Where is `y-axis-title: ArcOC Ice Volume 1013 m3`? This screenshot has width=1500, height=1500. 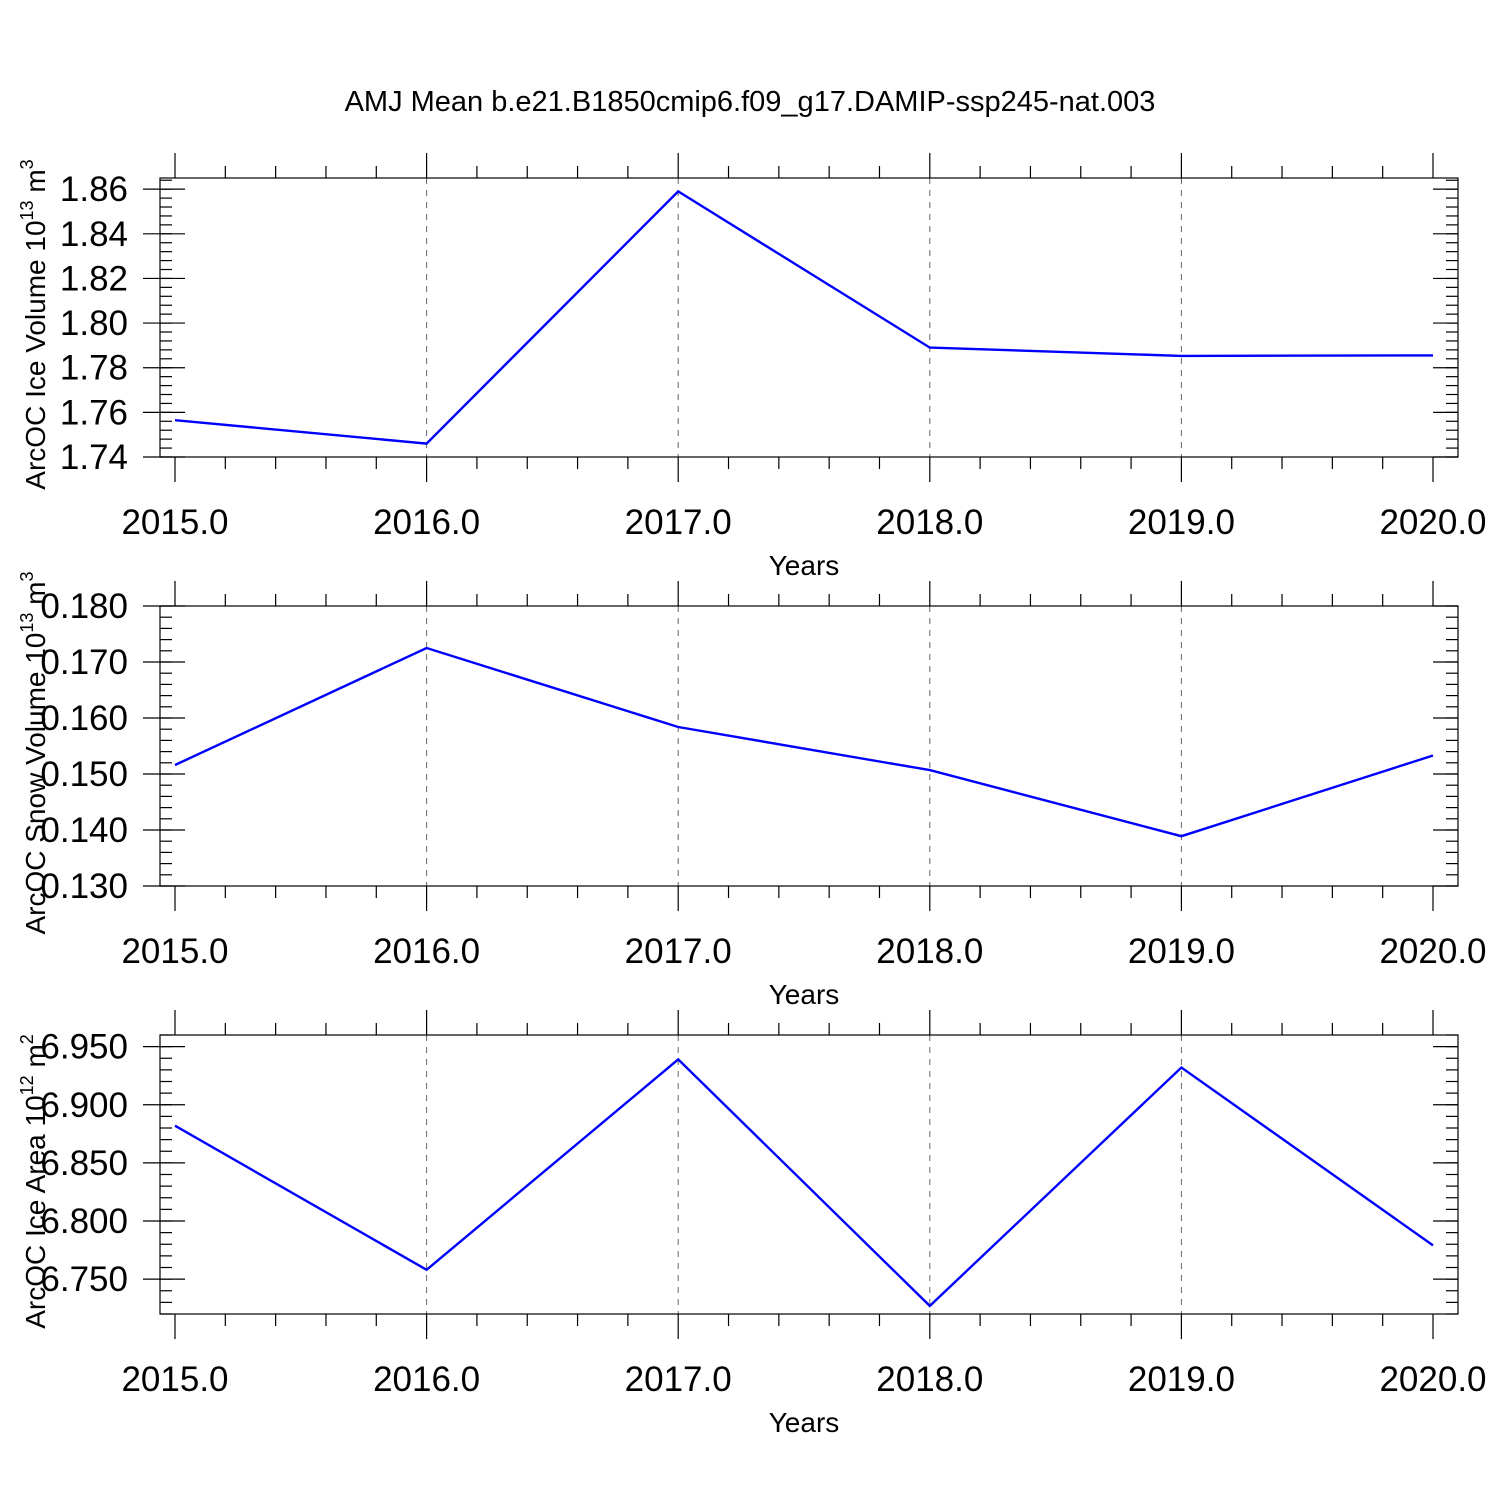 y-axis-title: ArcOC Ice Volume 1013 m3 is located at coordinates (34, 324).